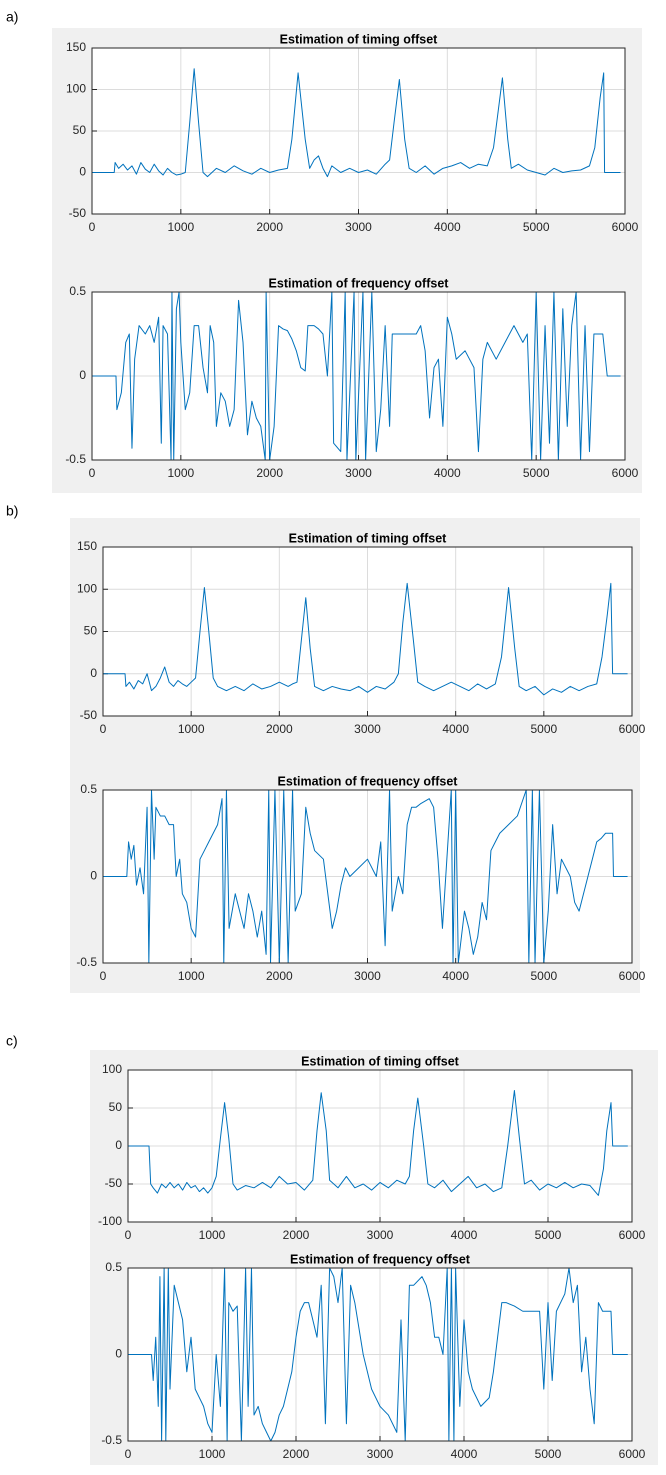 The width and height of the screenshot is (666, 1475). What do you see at coordinates (110, 1221) in the screenshot?
I see `y-tick-label: -100` at bounding box center [110, 1221].